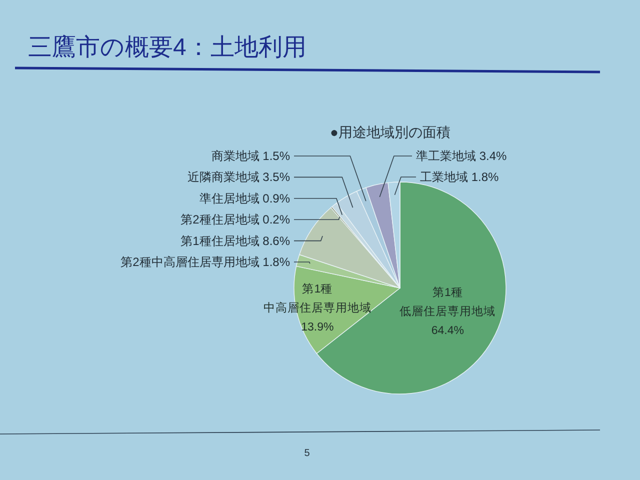 The height and width of the screenshot is (480, 640). Describe the element at coordinates (390, 132) in the screenshot. I see `chart-subtitle: ●用途地域別の面積` at that location.